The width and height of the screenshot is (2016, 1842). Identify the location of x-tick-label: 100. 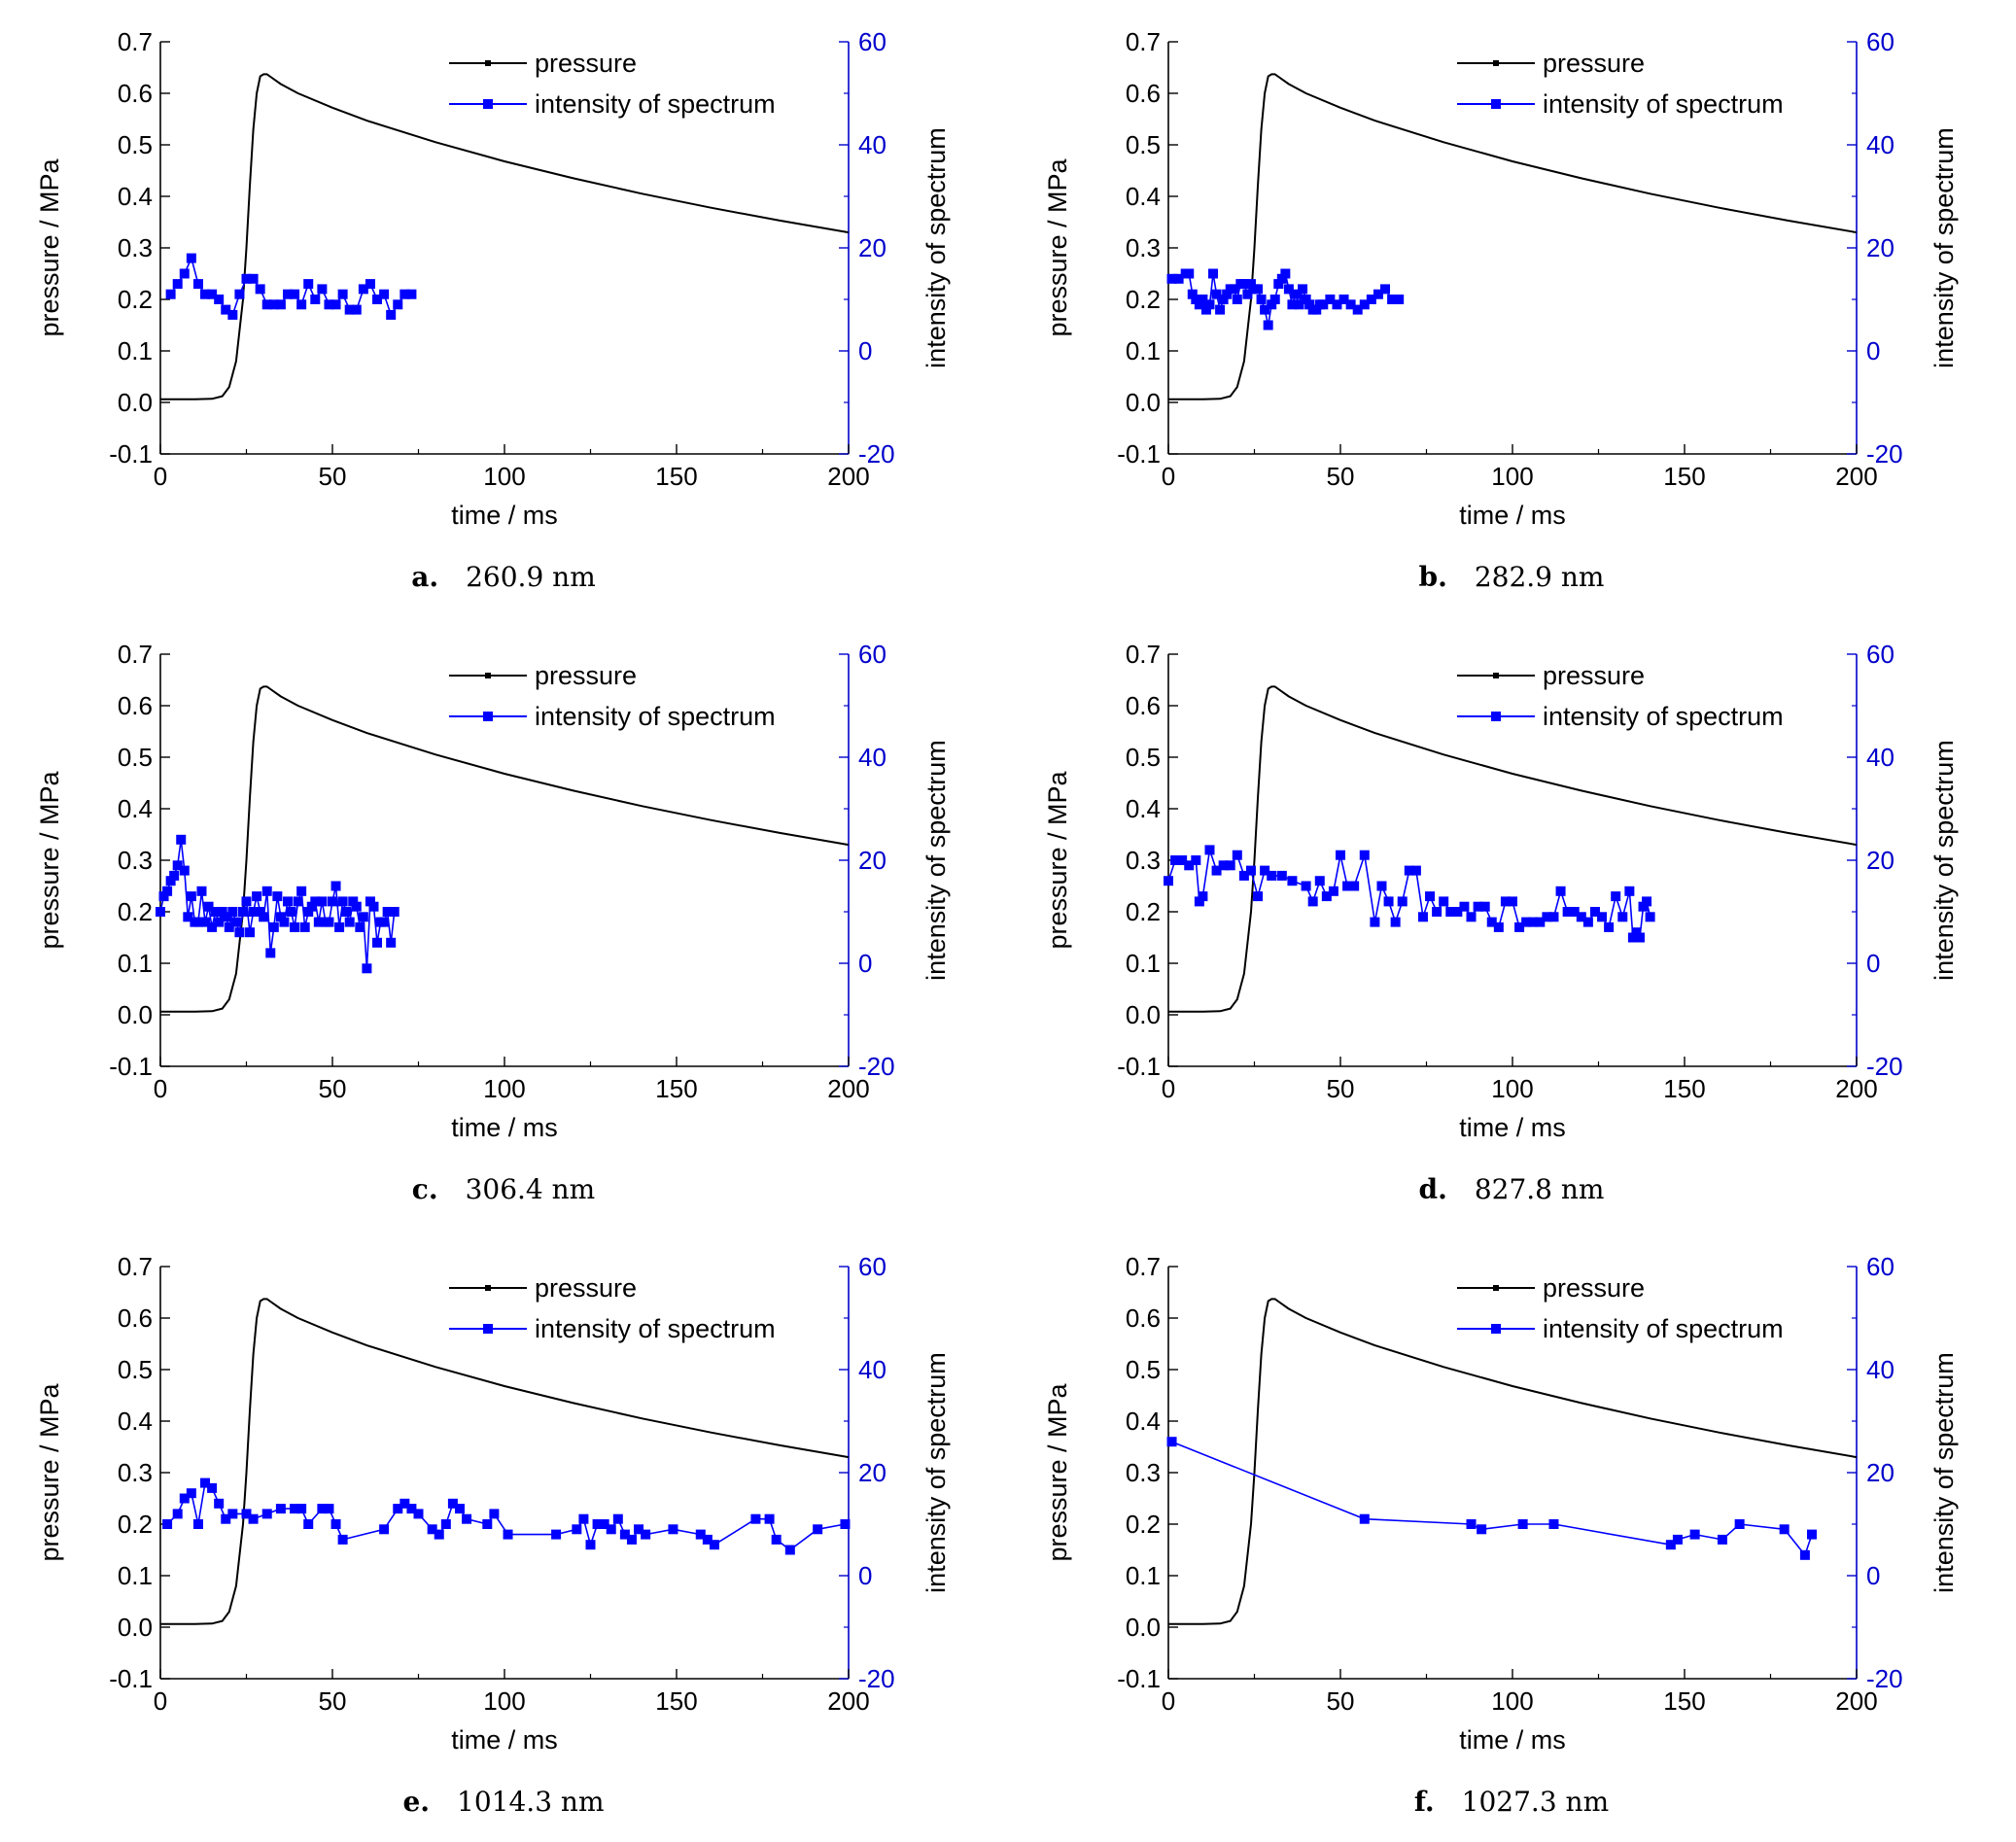
(1512, 1701).